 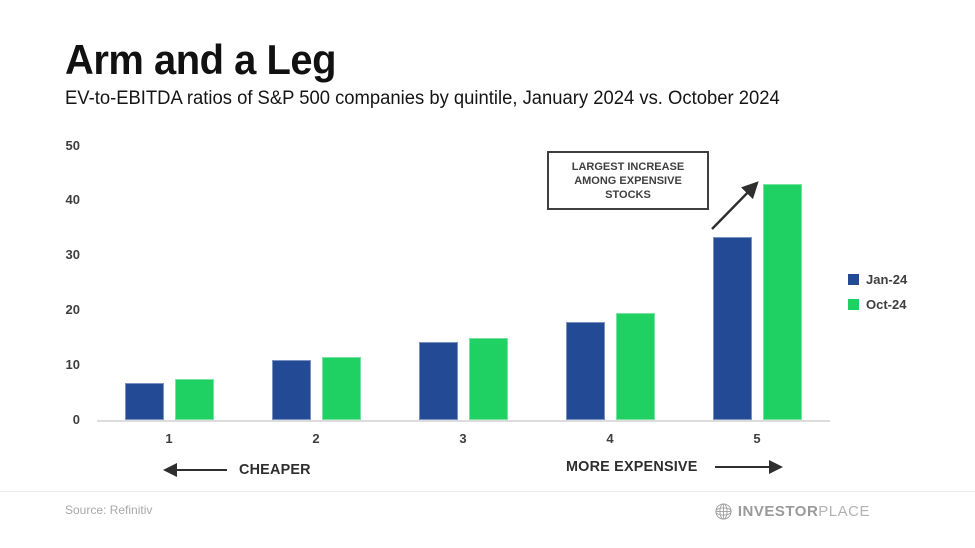 I want to click on annotation-callout: LARGEST INCREASE AMONG EXPENSIVE STOCKS, so click(x=628, y=180).